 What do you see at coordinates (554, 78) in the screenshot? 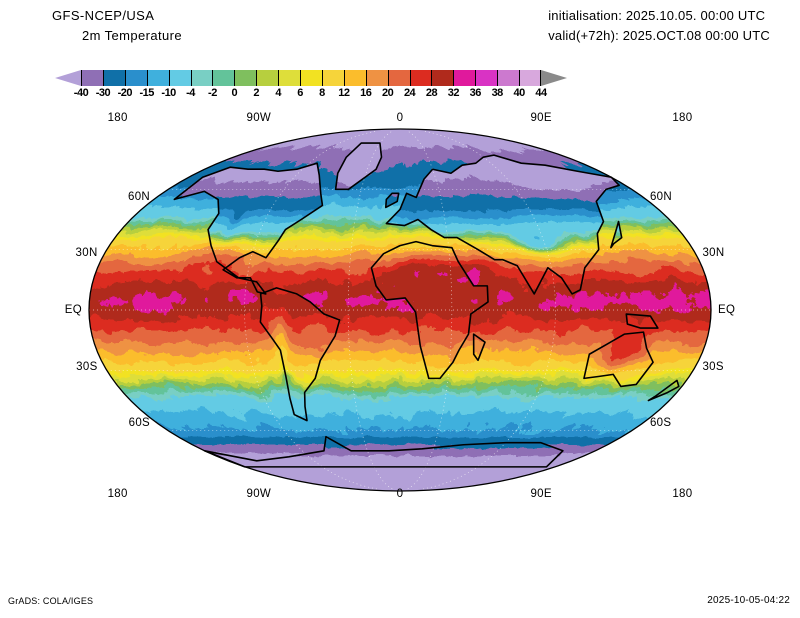
I see `colorbar-over-arrow` at bounding box center [554, 78].